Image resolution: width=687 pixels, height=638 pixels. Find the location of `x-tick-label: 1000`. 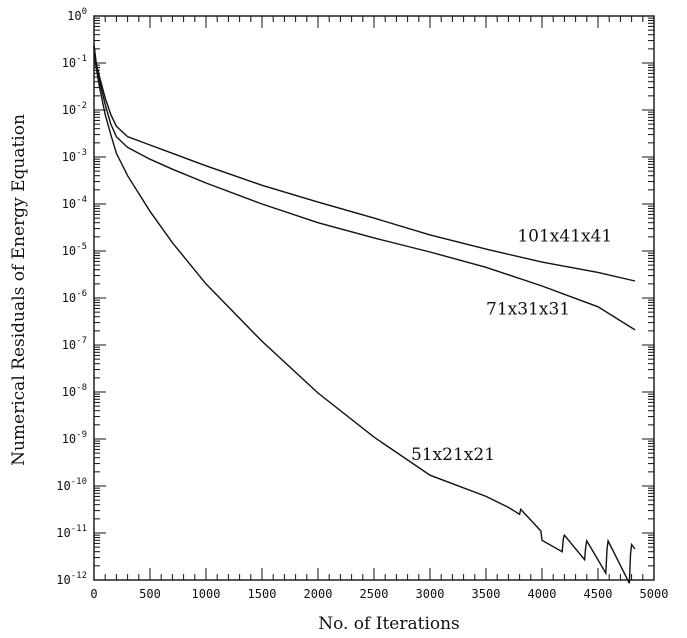

x-tick-label: 1000 is located at coordinates (206, 594).